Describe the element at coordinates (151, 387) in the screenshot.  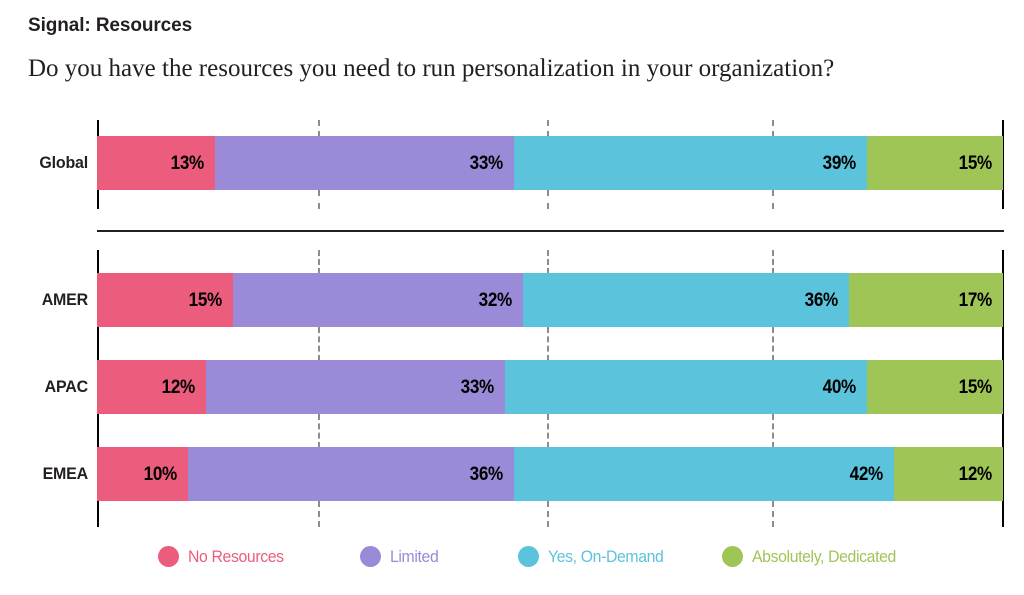
I see `bar-segment-apac-0: 12%` at that location.